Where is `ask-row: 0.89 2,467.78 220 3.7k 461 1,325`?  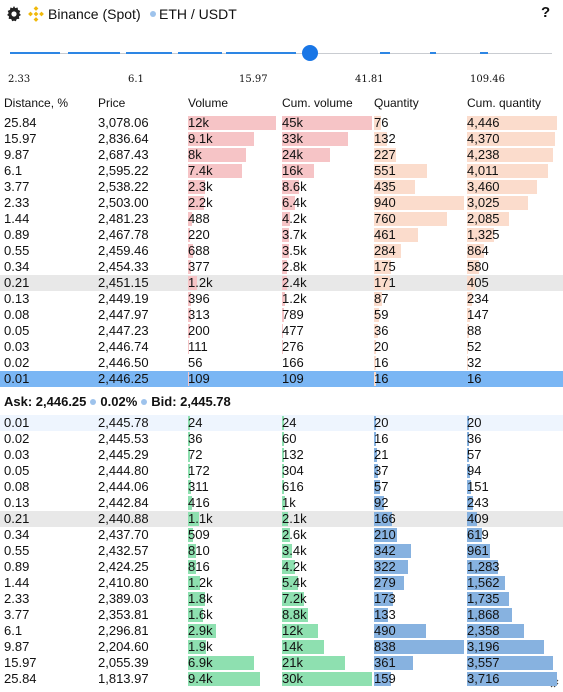
ask-row: 0.89 2,467.78 220 3.7k 461 1,325 is located at coordinates (281, 235).